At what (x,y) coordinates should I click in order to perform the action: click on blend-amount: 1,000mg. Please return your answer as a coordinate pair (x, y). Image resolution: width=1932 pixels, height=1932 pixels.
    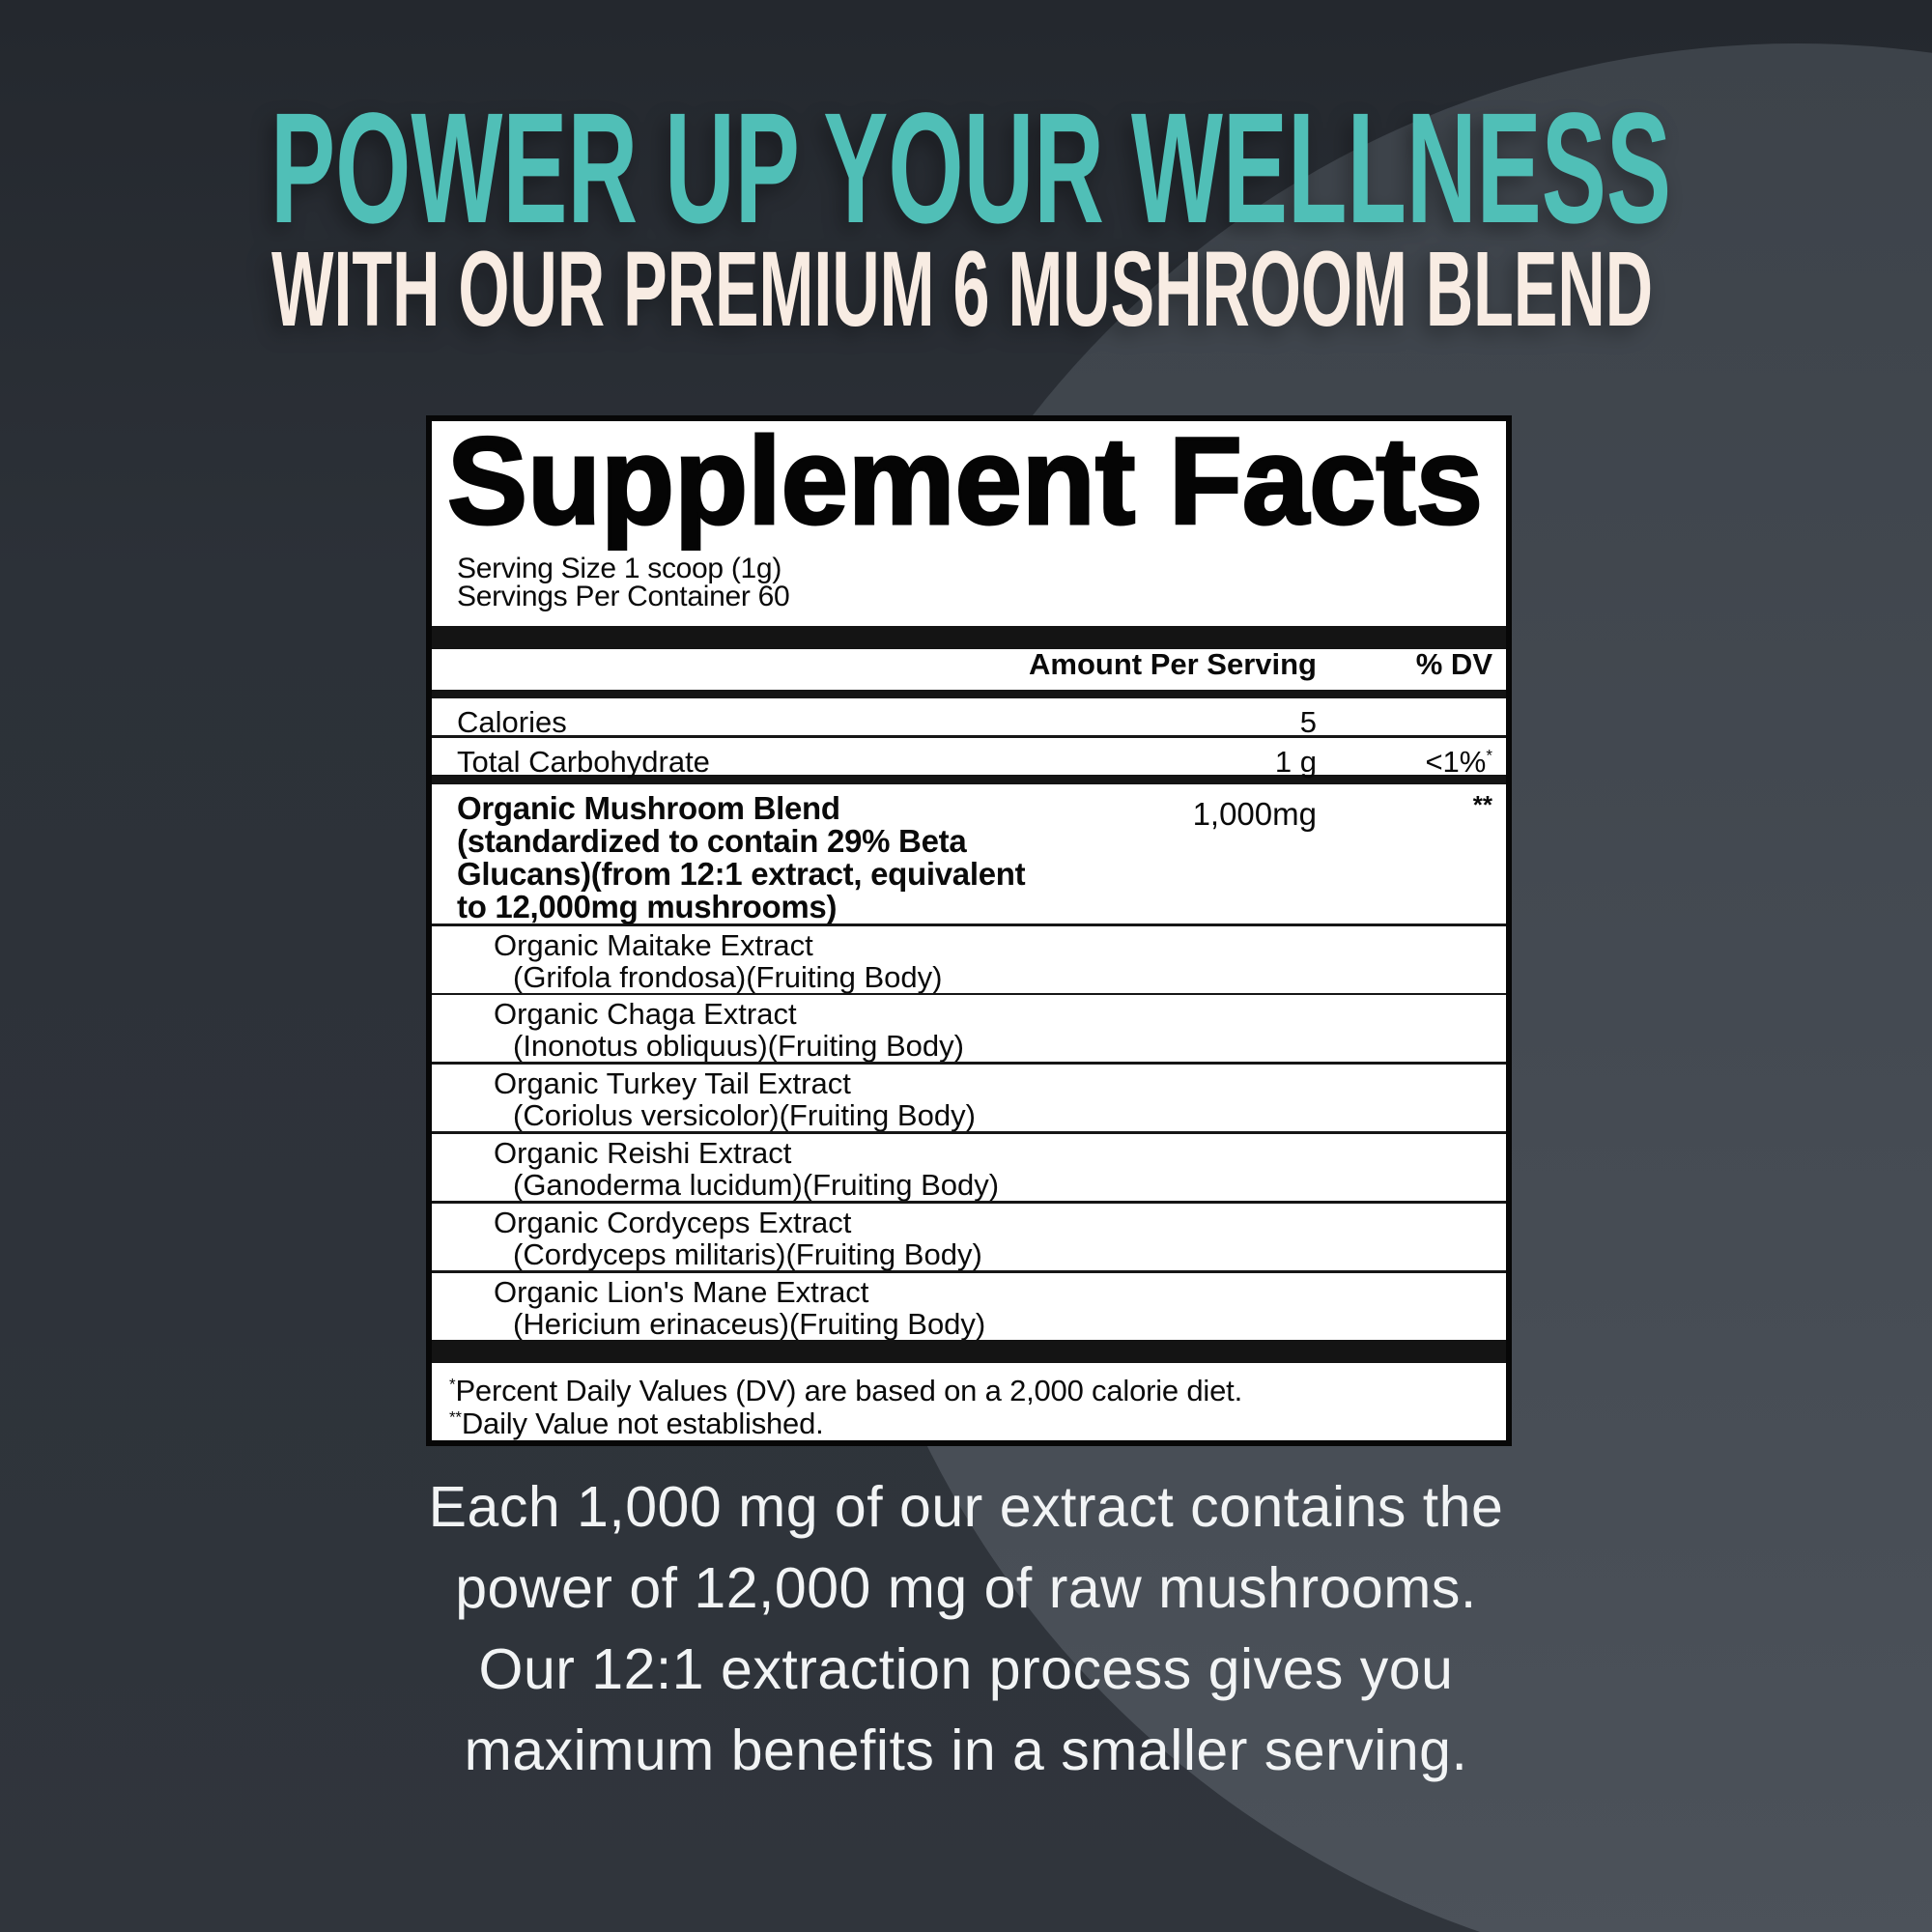
    Looking at the image, I should click on (1254, 813).